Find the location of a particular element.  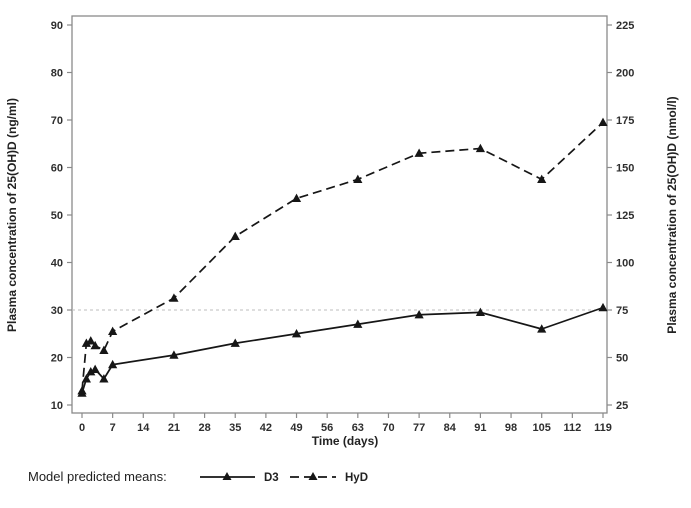

x-tick-label: 0 is located at coordinates (82, 428).